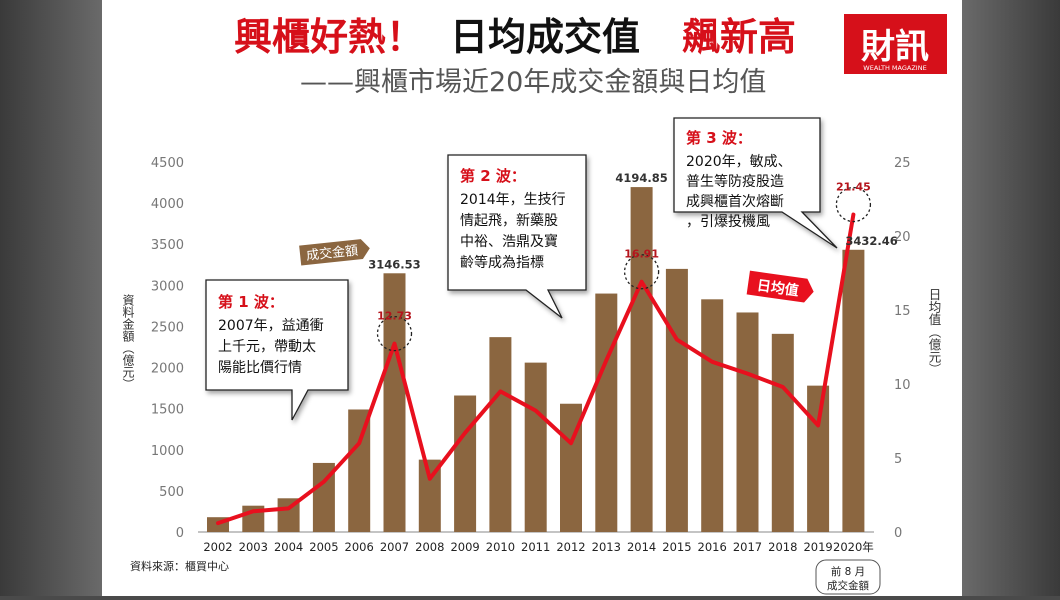  I want to click on brand-logo: 財訊 WEALTH MAGAZINE, so click(895, 44).